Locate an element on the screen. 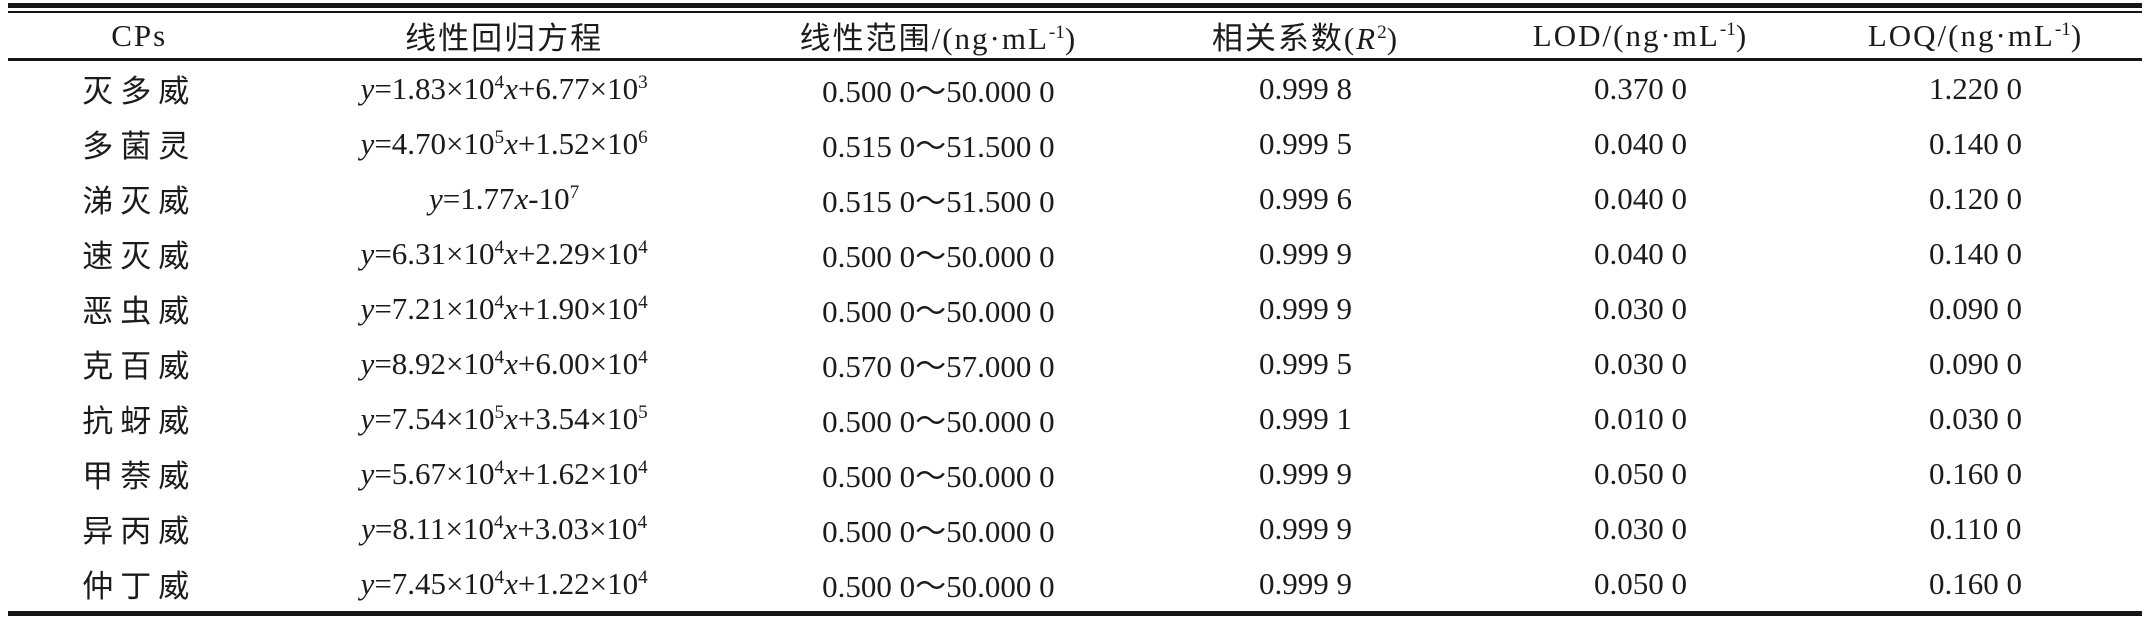  cell-equation: y=7.45×104x+1.22×104 is located at coordinates (504, 583).